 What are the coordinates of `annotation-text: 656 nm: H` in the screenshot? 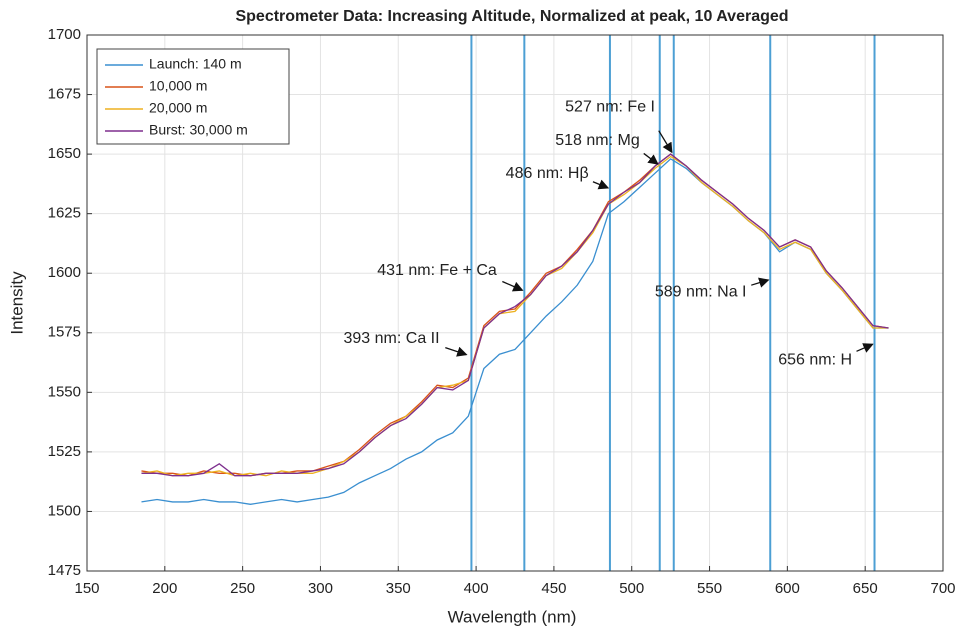 It's located at (815, 360).